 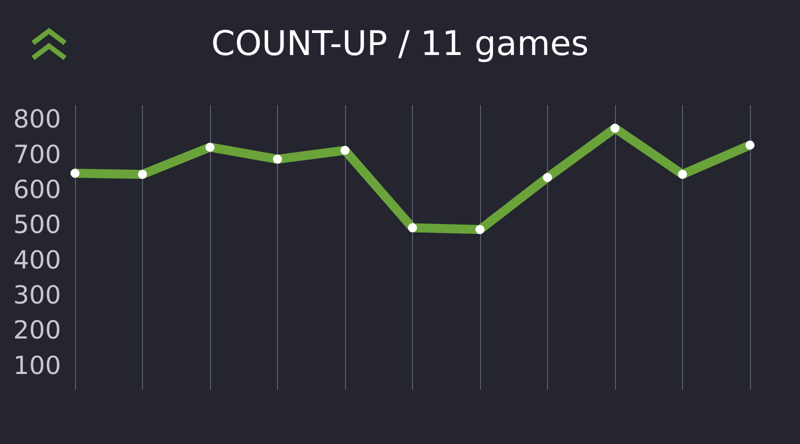 What do you see at coordinates (37, 330) in the screenshot?
I see `y-tick-label: 200` at bounding box center [37, 330].